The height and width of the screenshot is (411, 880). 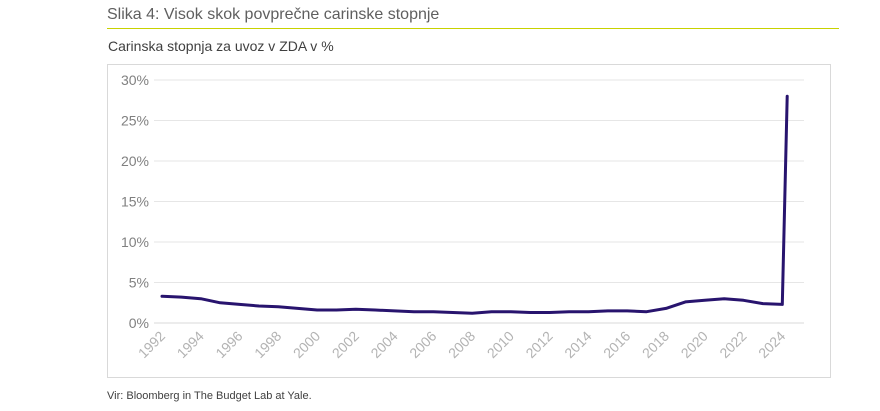 I want to click on x-tick-label: 2008, so click(x=461, y=344).